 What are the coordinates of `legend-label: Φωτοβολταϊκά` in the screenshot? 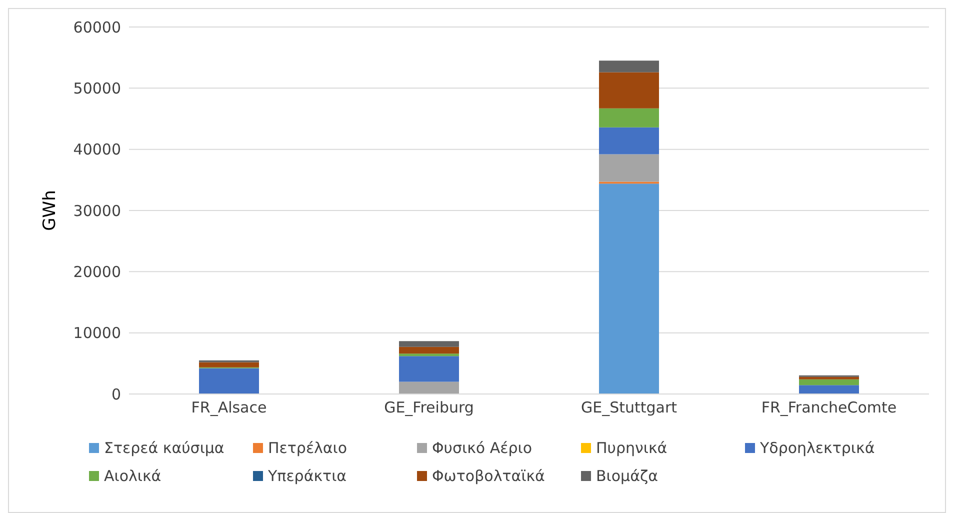 It's located at (488, 476).